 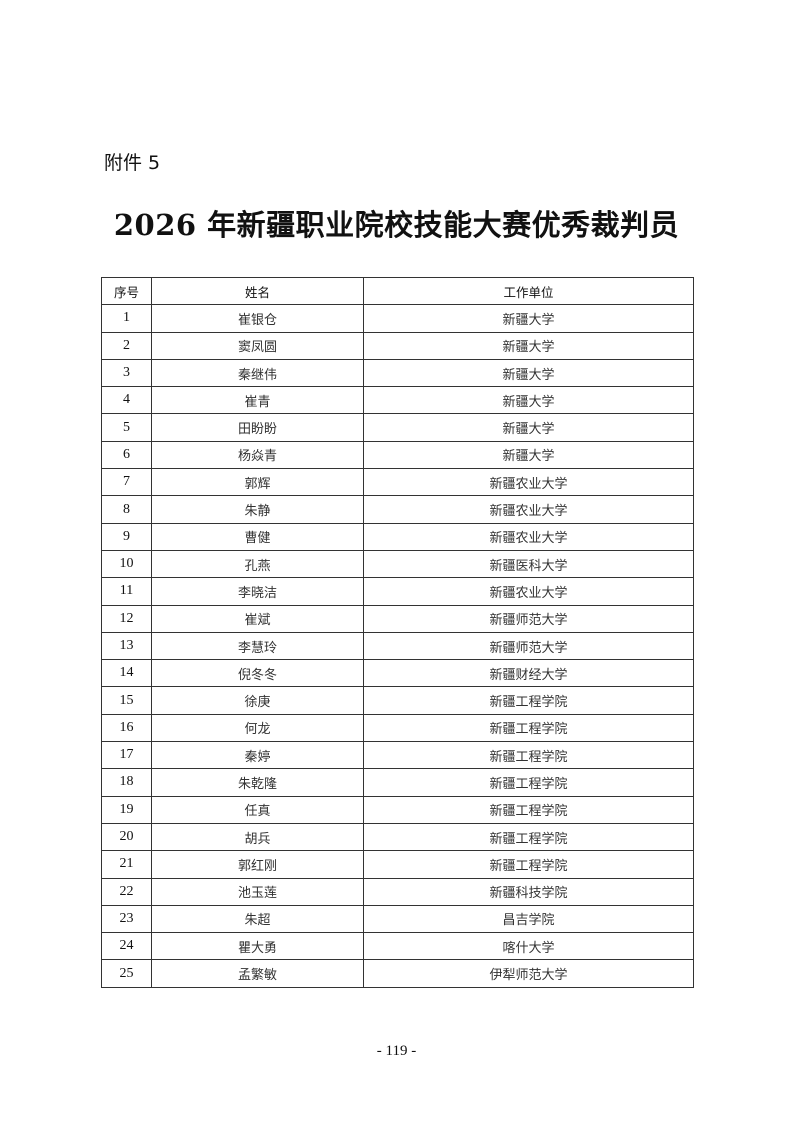 I want to click on name-cell: 孟繁敏, so click(x=257, y=973).